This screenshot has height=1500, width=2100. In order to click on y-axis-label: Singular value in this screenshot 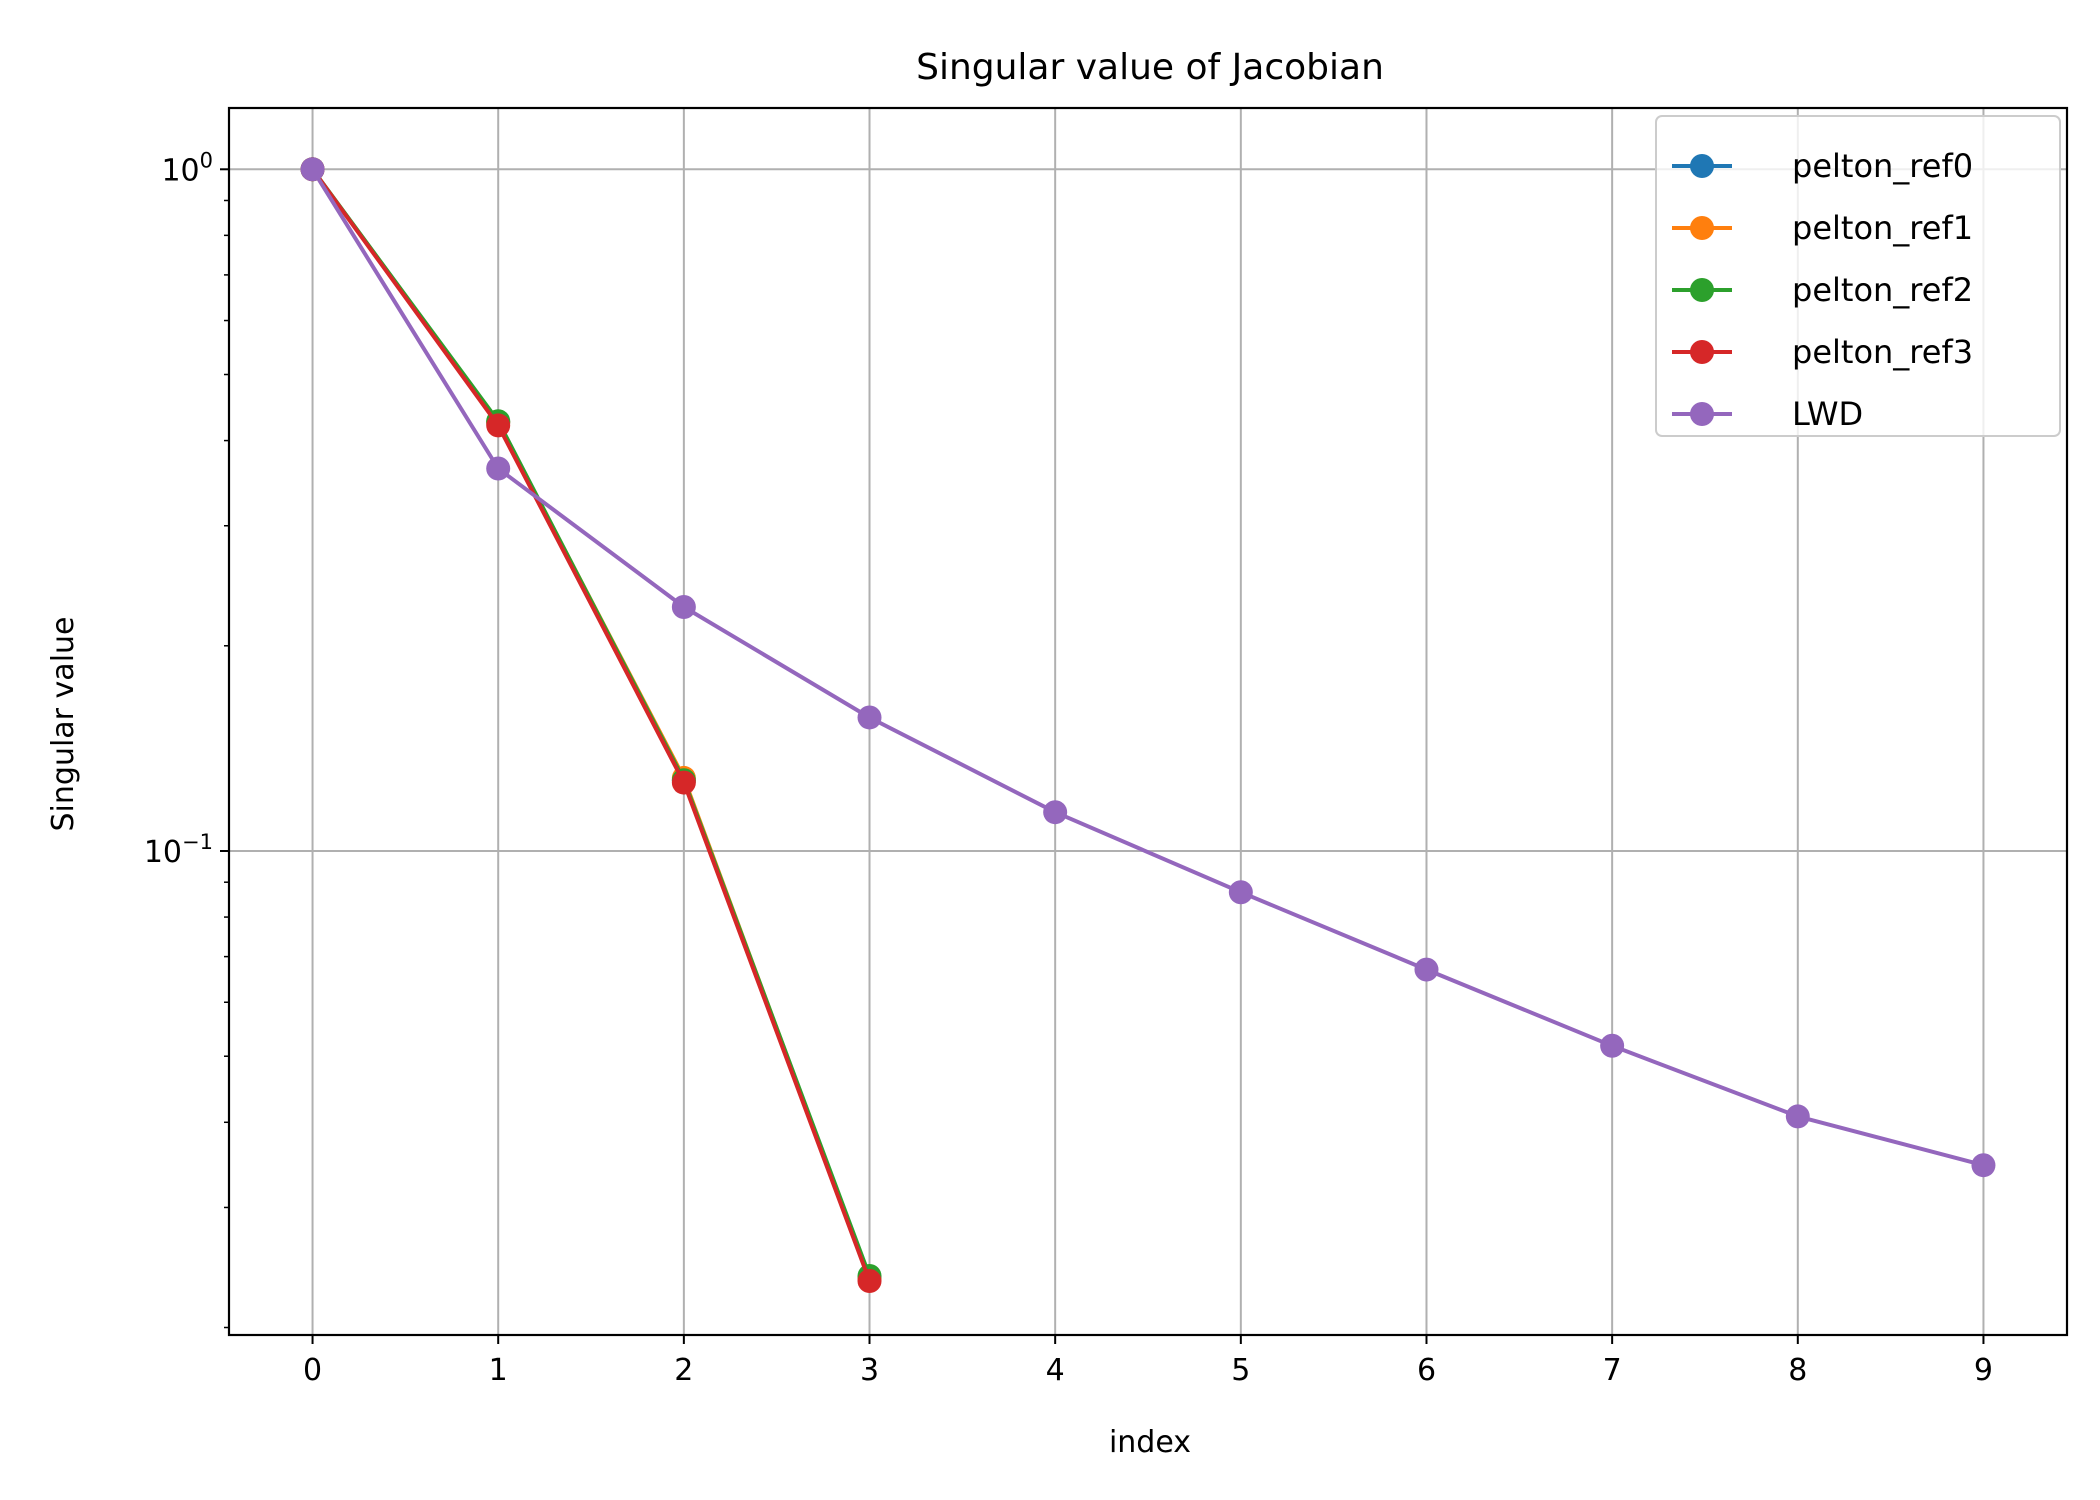, I will do `click(63, 724)`.